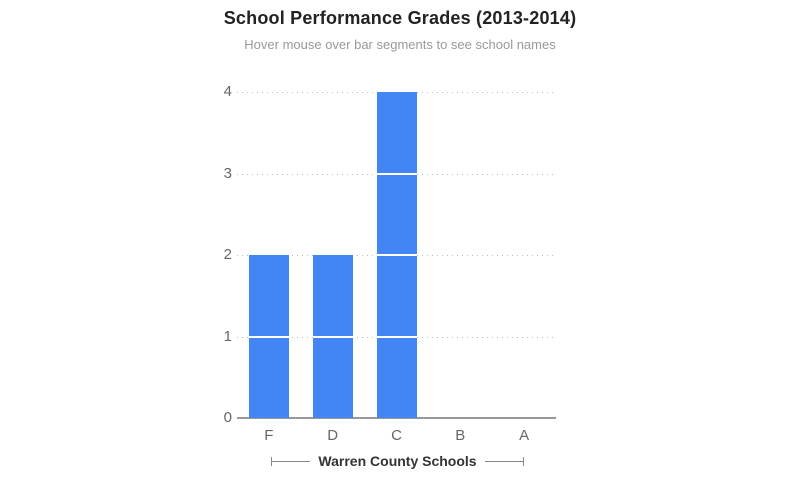 The height and width of the screenshot is (500, 800). Describe the element at coordinates (524, 435) in the screenshot. I see `x-tick-label-A: A` at that location.